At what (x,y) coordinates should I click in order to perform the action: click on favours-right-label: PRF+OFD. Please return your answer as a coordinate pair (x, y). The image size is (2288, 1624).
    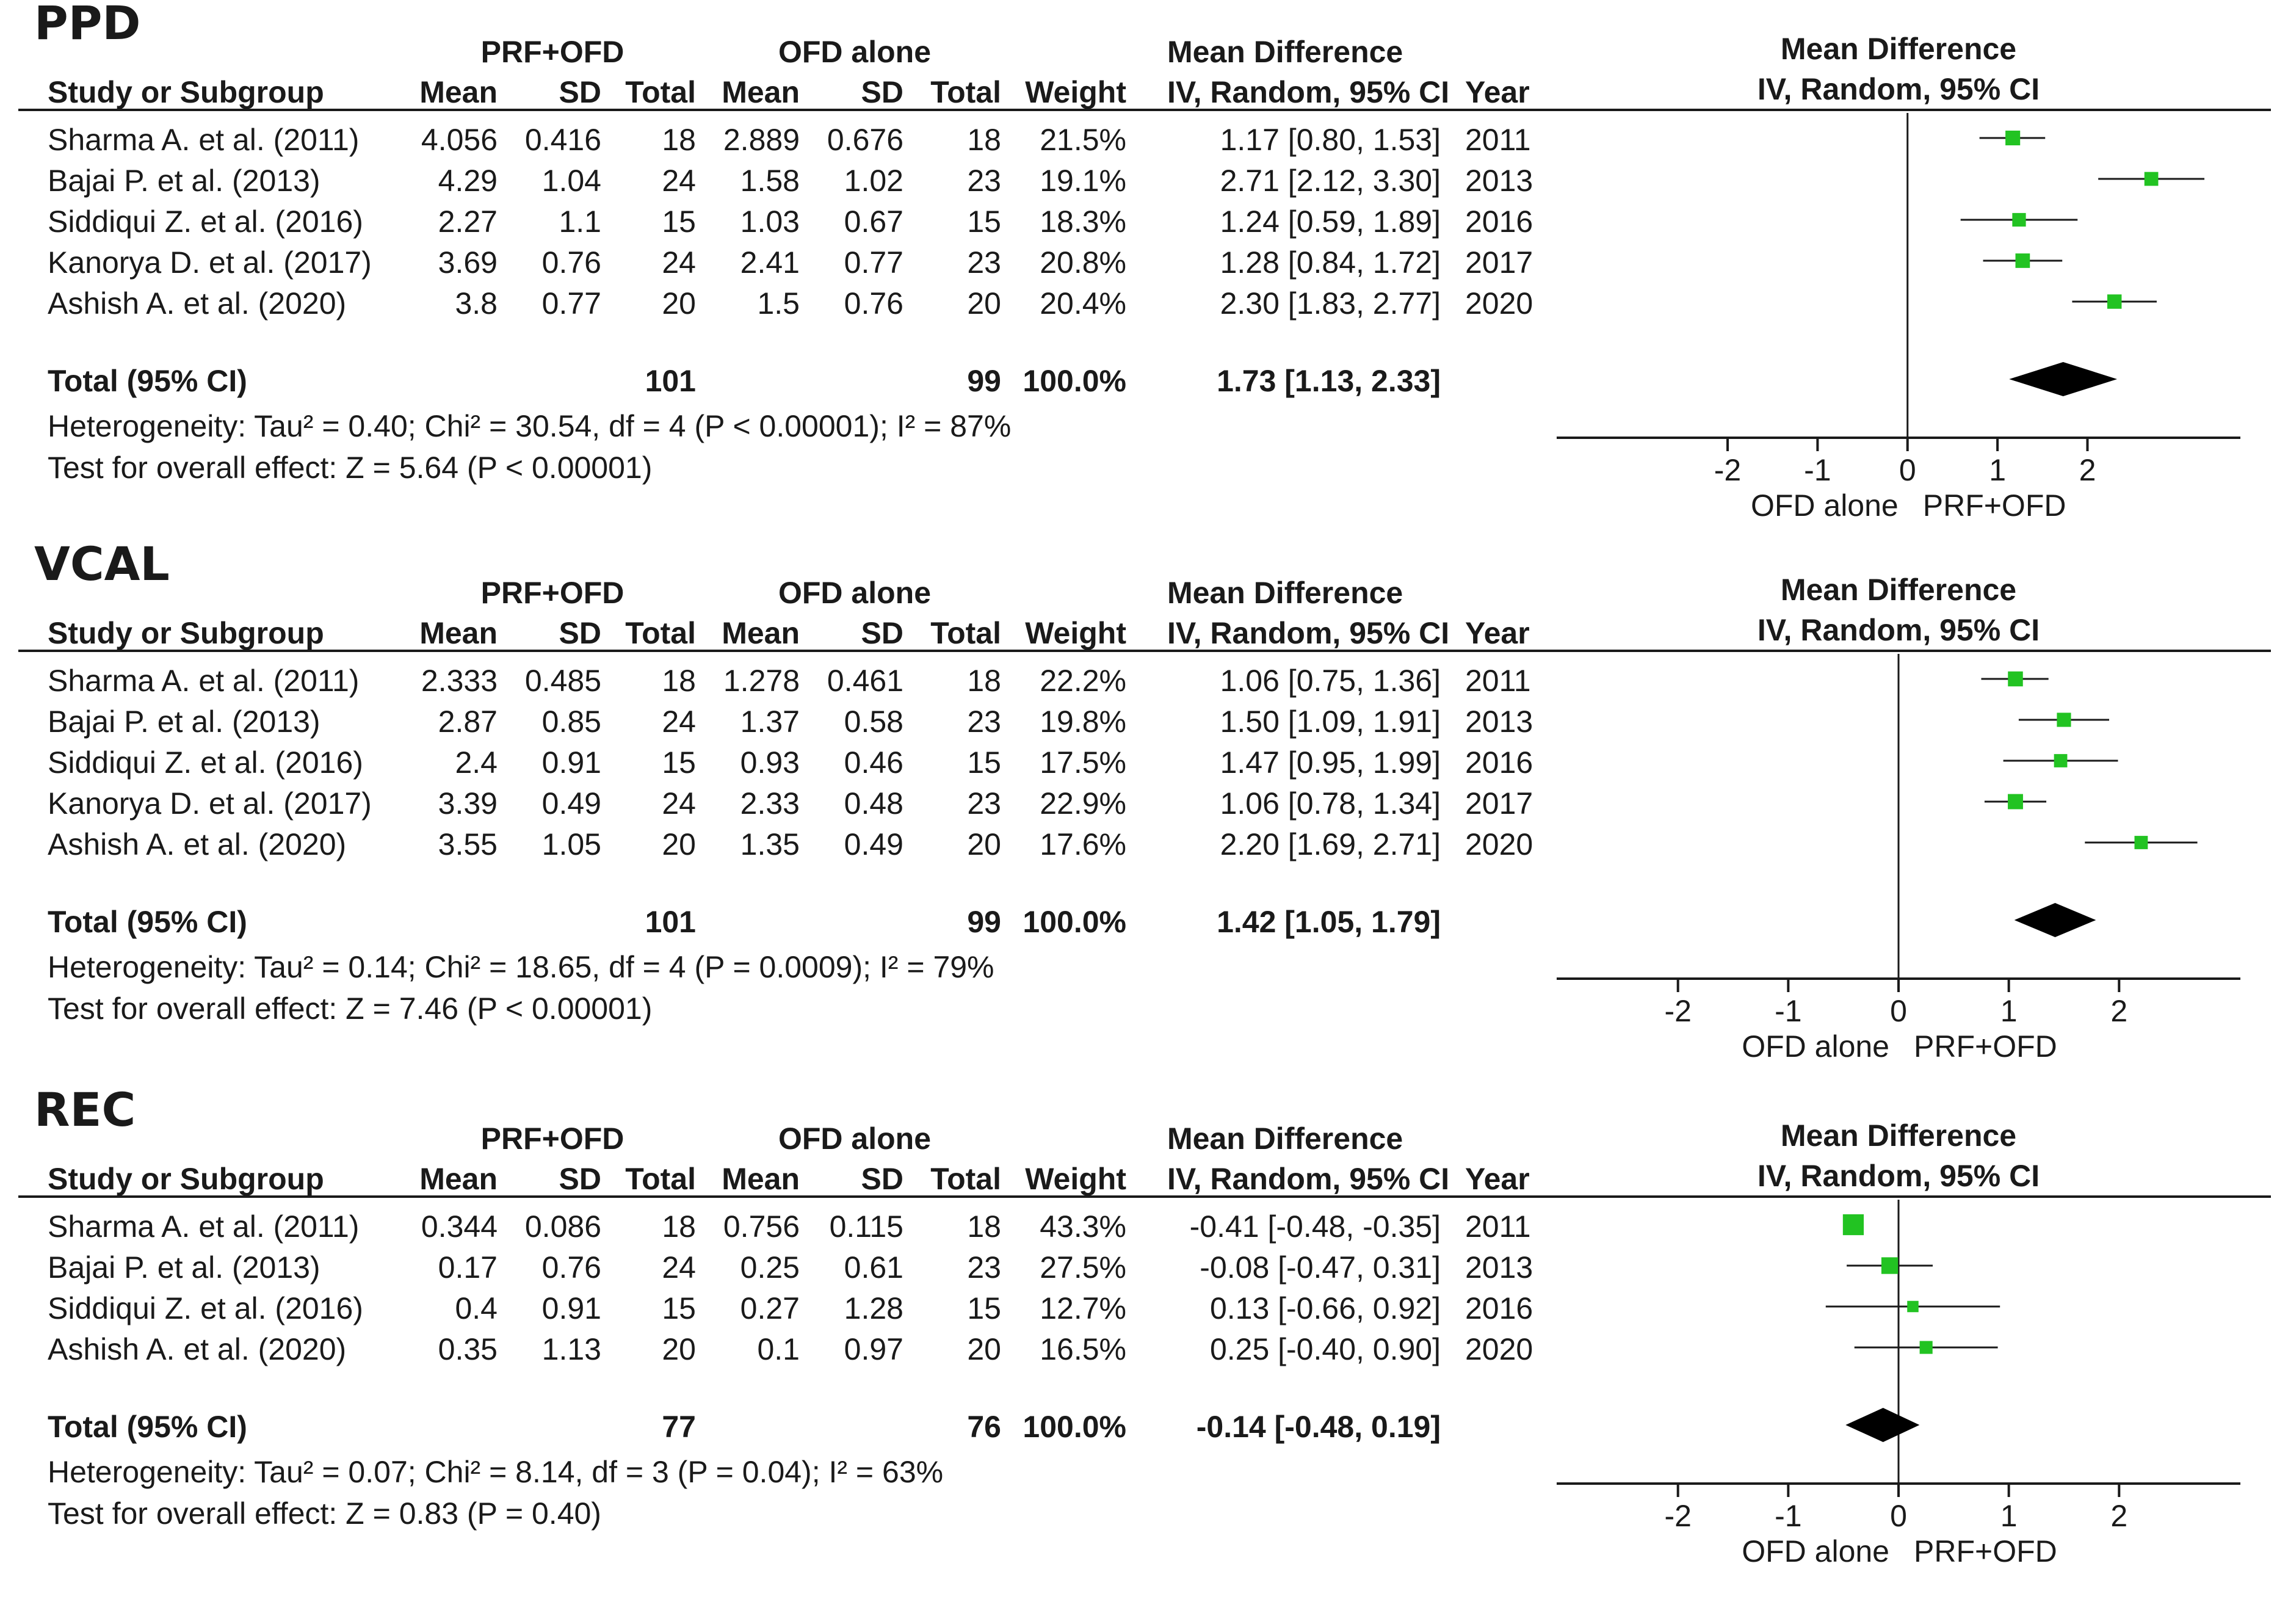
    Looking at the image, I should click on (1985, 1551).